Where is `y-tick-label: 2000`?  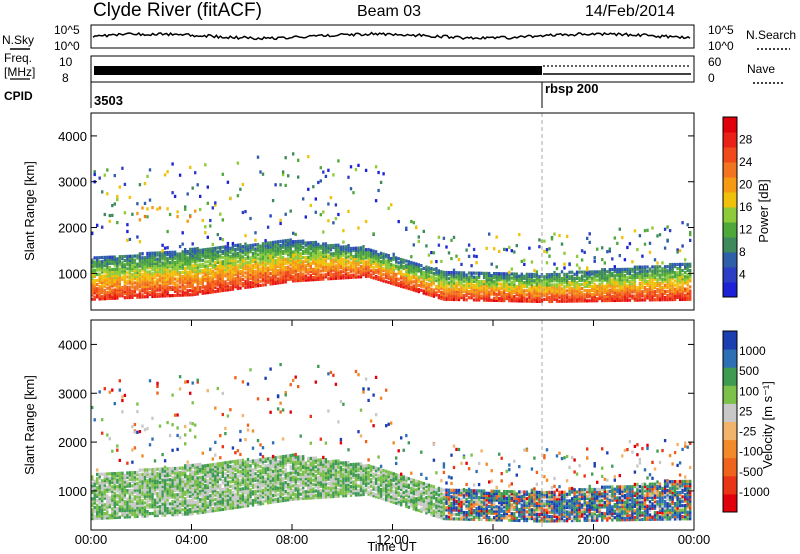 y-tick-label: 2000 is located at coordinates (72, 228).